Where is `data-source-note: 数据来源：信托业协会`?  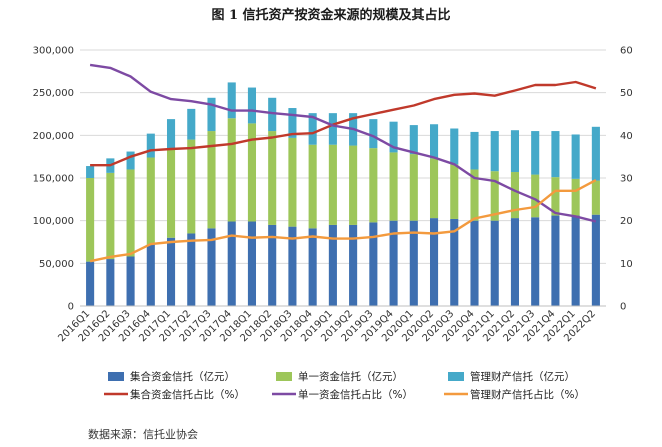
data-source-note: 数据来源：信托业协会 is located at coordinates (143, 434).